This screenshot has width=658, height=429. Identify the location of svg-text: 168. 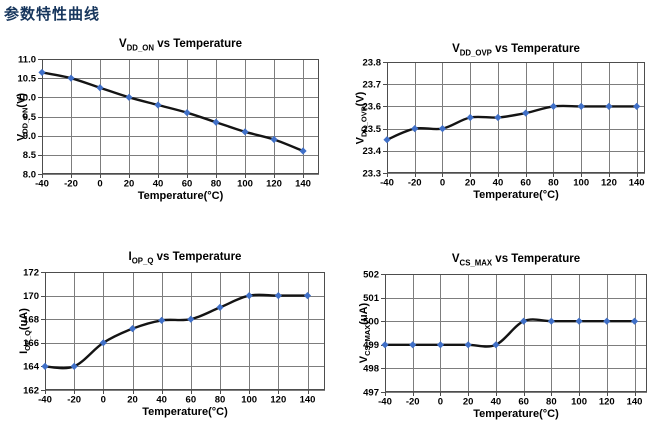
(31, 320).